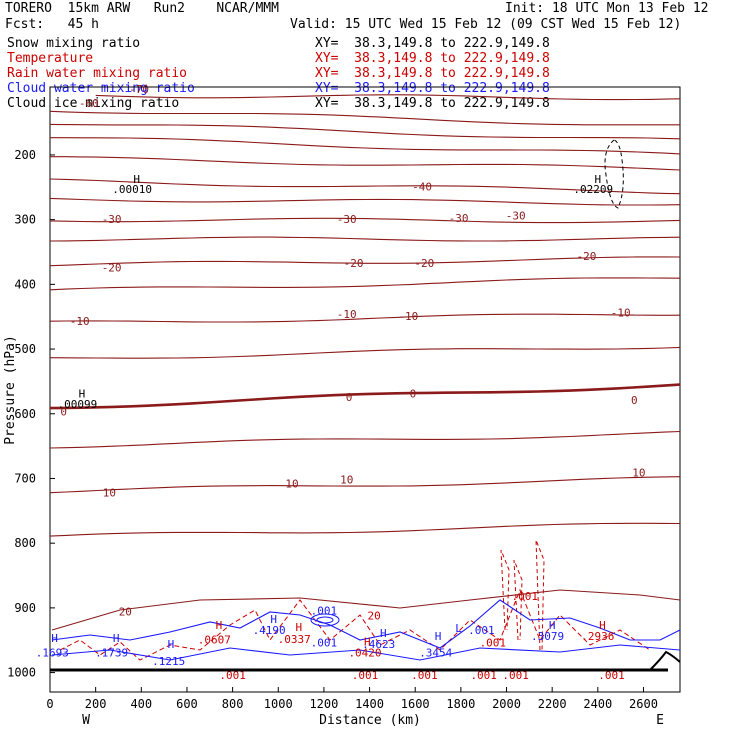 This screenshot has height=740, width=740. What do you see at coordinates (96, 704) in the screenshot?
I see `x-tick-label: 200` at bounding box center [96, 704].